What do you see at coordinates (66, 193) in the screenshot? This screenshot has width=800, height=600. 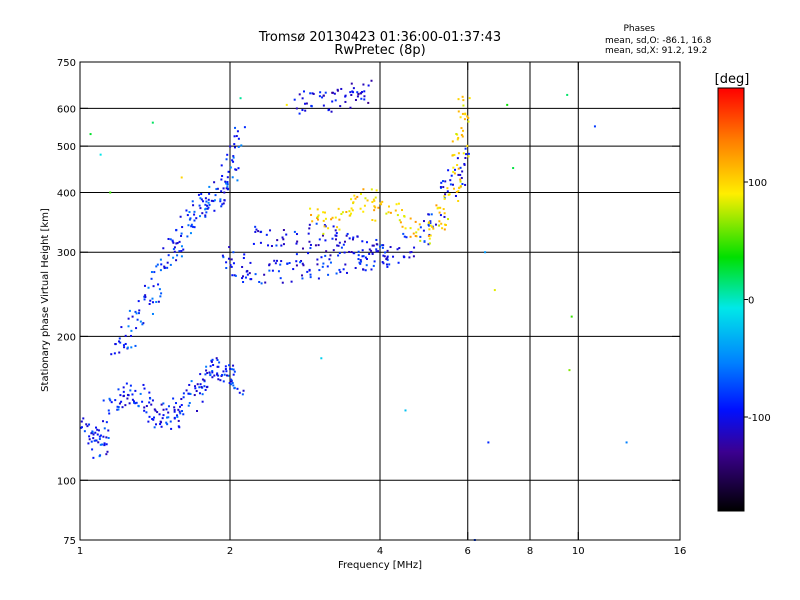 I see `y-tick-label: 400` at bounding box center [66, 193].